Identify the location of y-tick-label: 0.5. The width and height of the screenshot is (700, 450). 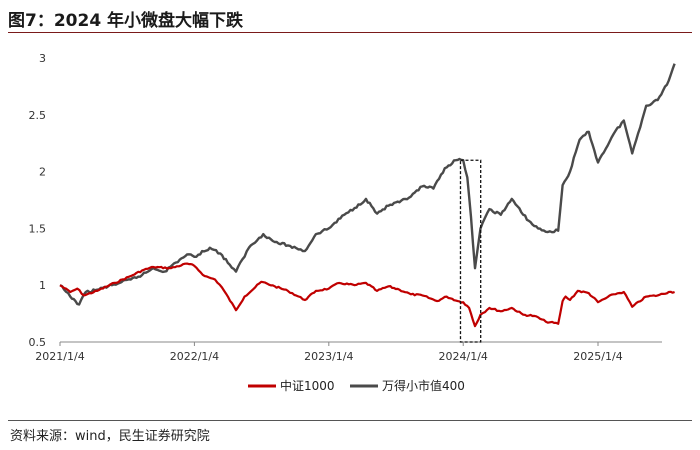
(38, 342).